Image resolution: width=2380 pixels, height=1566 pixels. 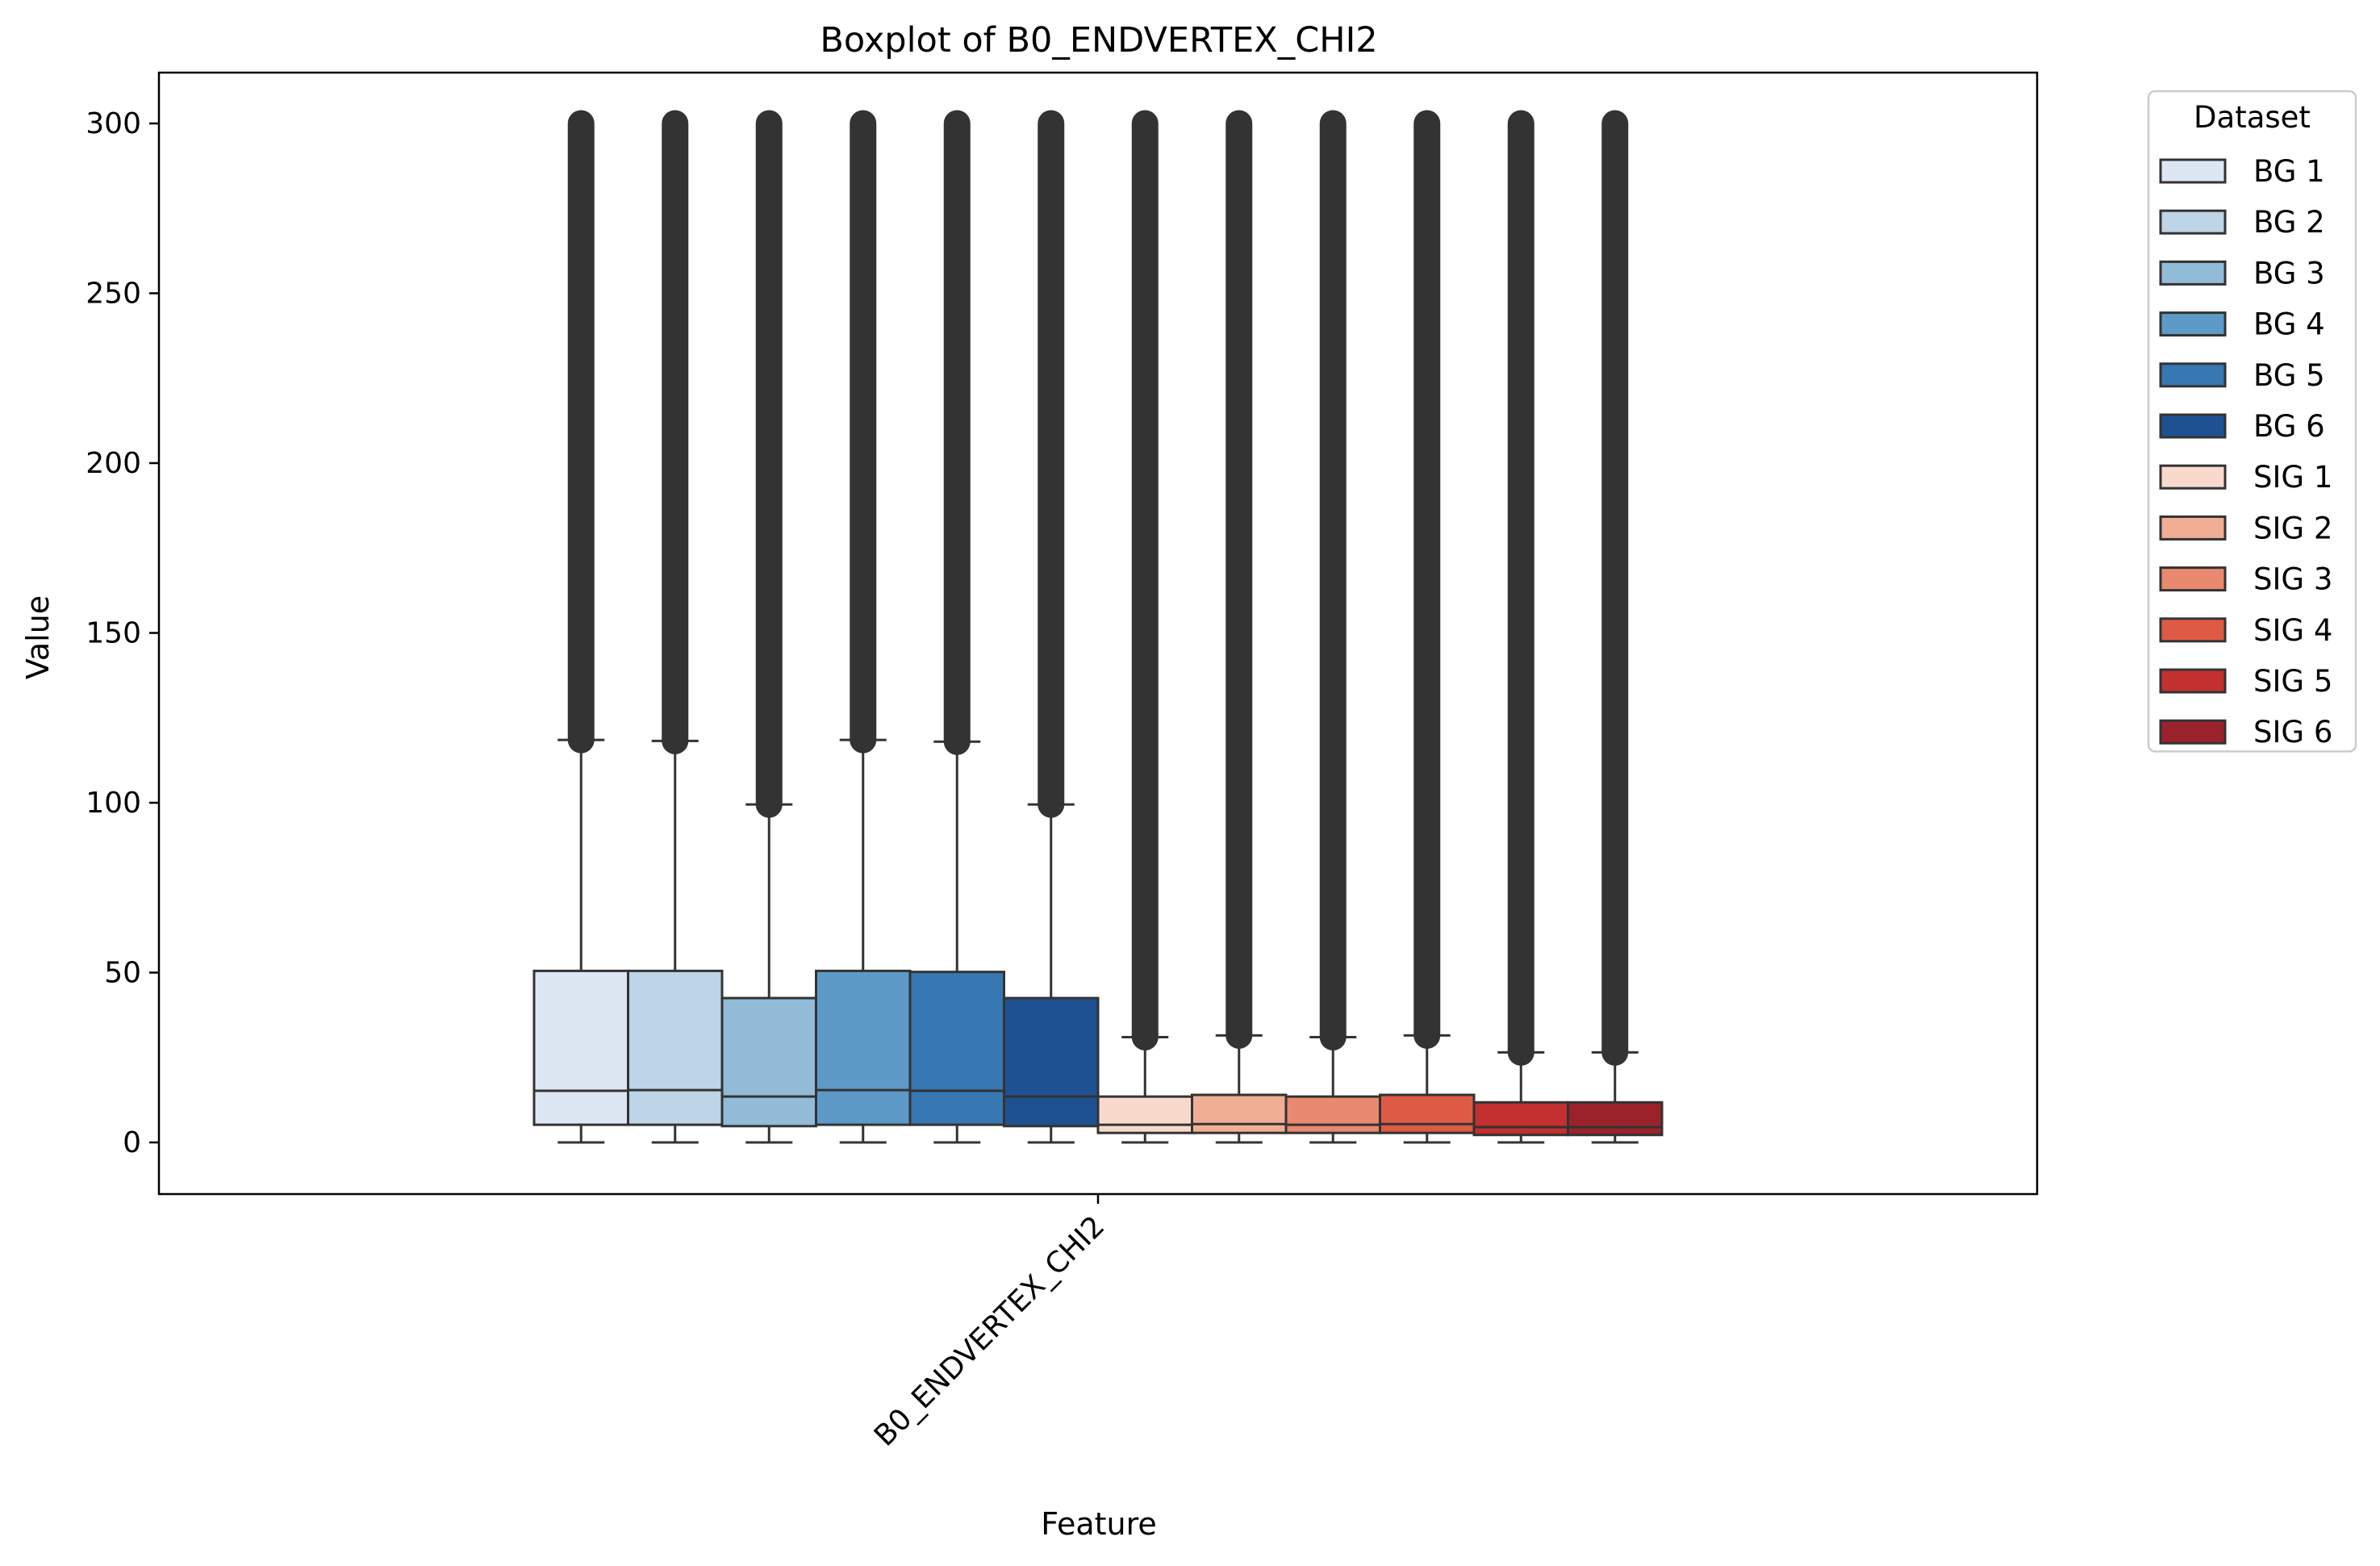 I want to click on legend-item-sig-3: SIG 3, so click(x=2246, y=579).